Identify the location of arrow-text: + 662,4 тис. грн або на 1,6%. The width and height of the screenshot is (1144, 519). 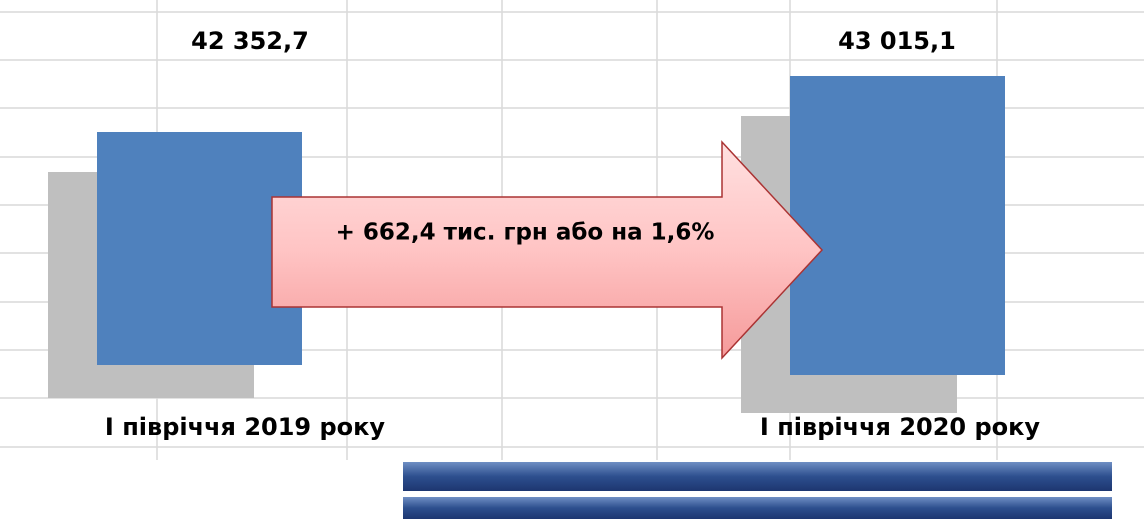
(525, 233).